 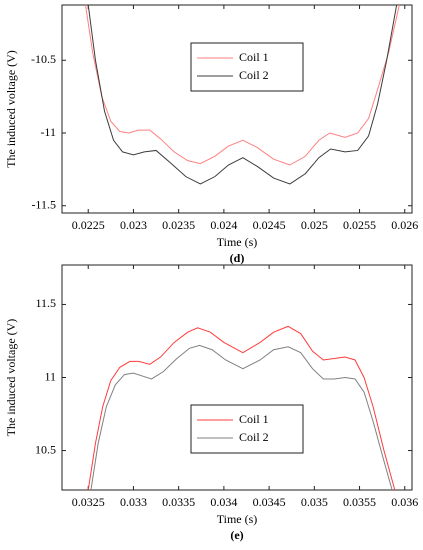 I want to click on x-tick-label: 0.023, so click(x=133, y=225).